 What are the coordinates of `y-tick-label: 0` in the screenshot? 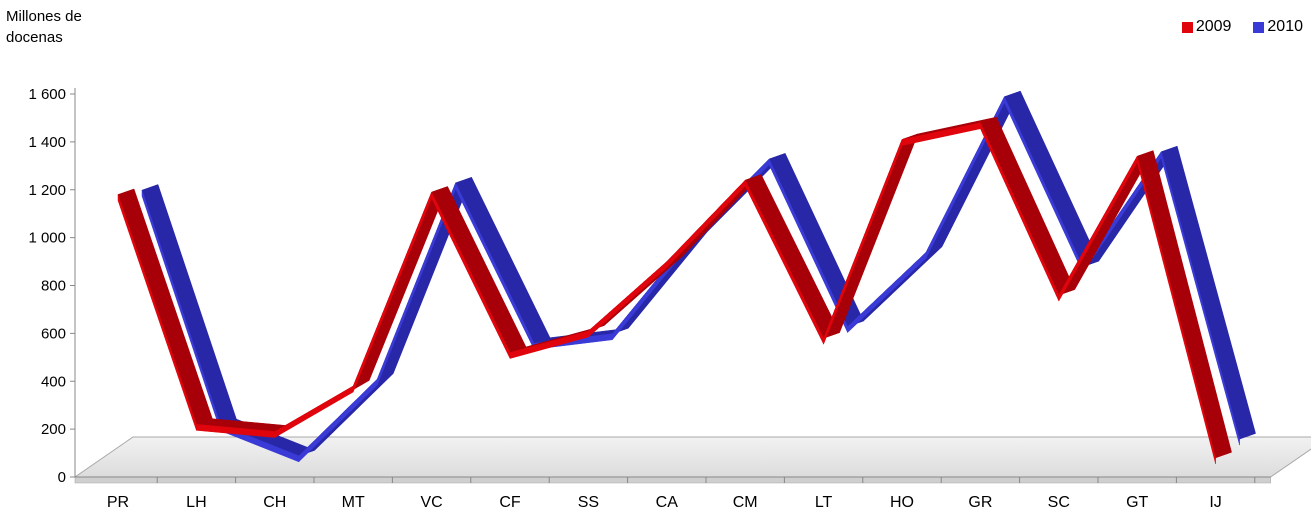 It's located at (62, 477).